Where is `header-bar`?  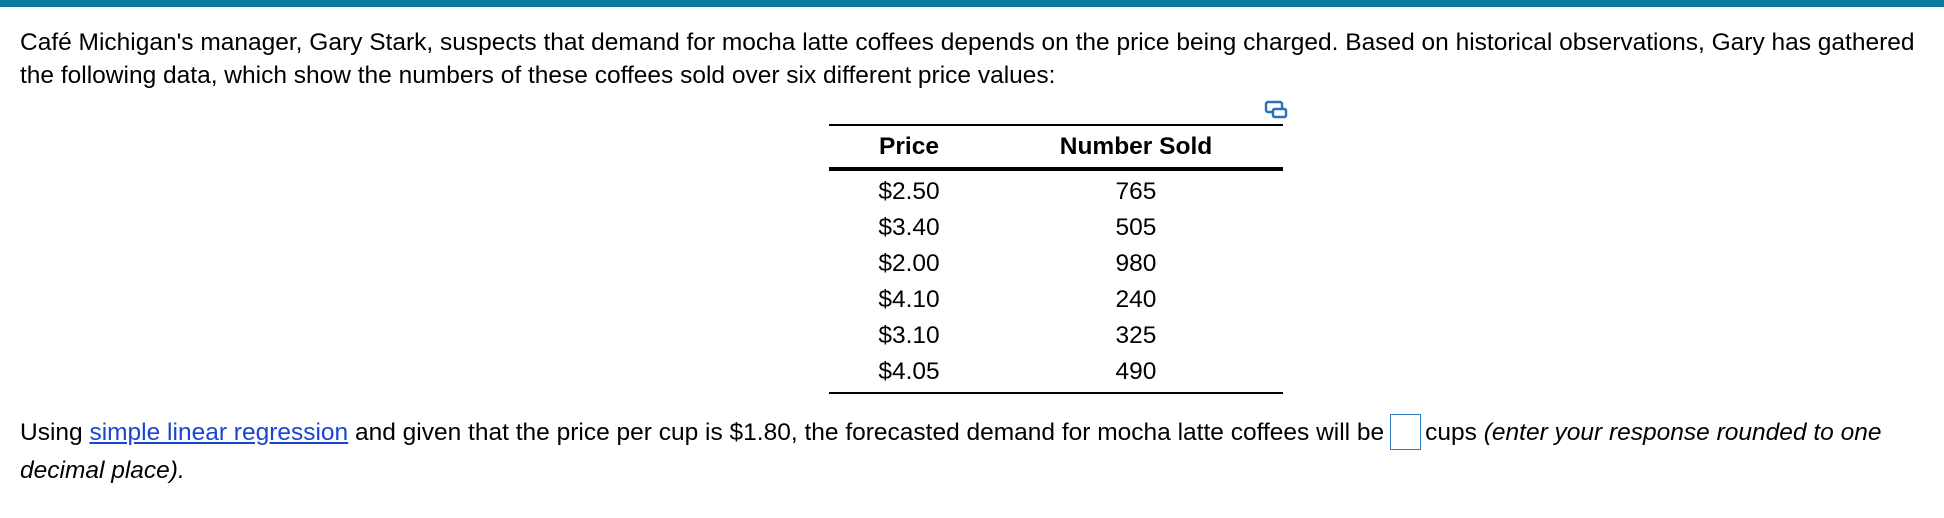
header-bar is located at coordinates (972, 3).